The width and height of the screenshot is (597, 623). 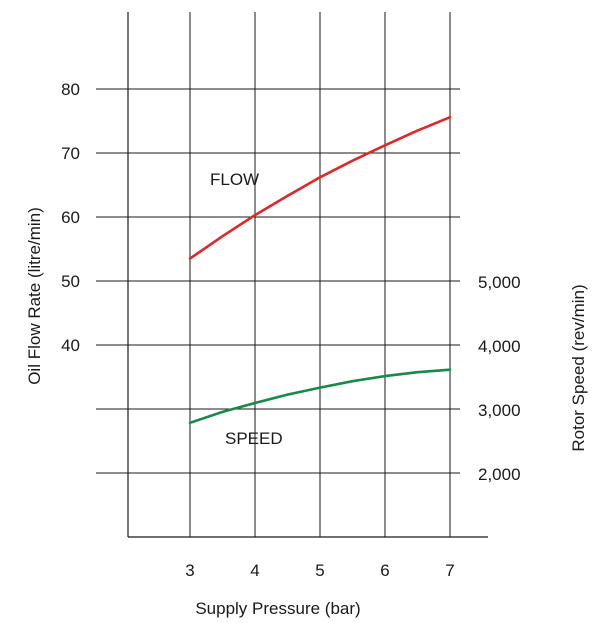 What do you see at coordinates (70, 281) in the screenshot?
I see `y-left-tick-label: 50` at bounding box center [70, 281].